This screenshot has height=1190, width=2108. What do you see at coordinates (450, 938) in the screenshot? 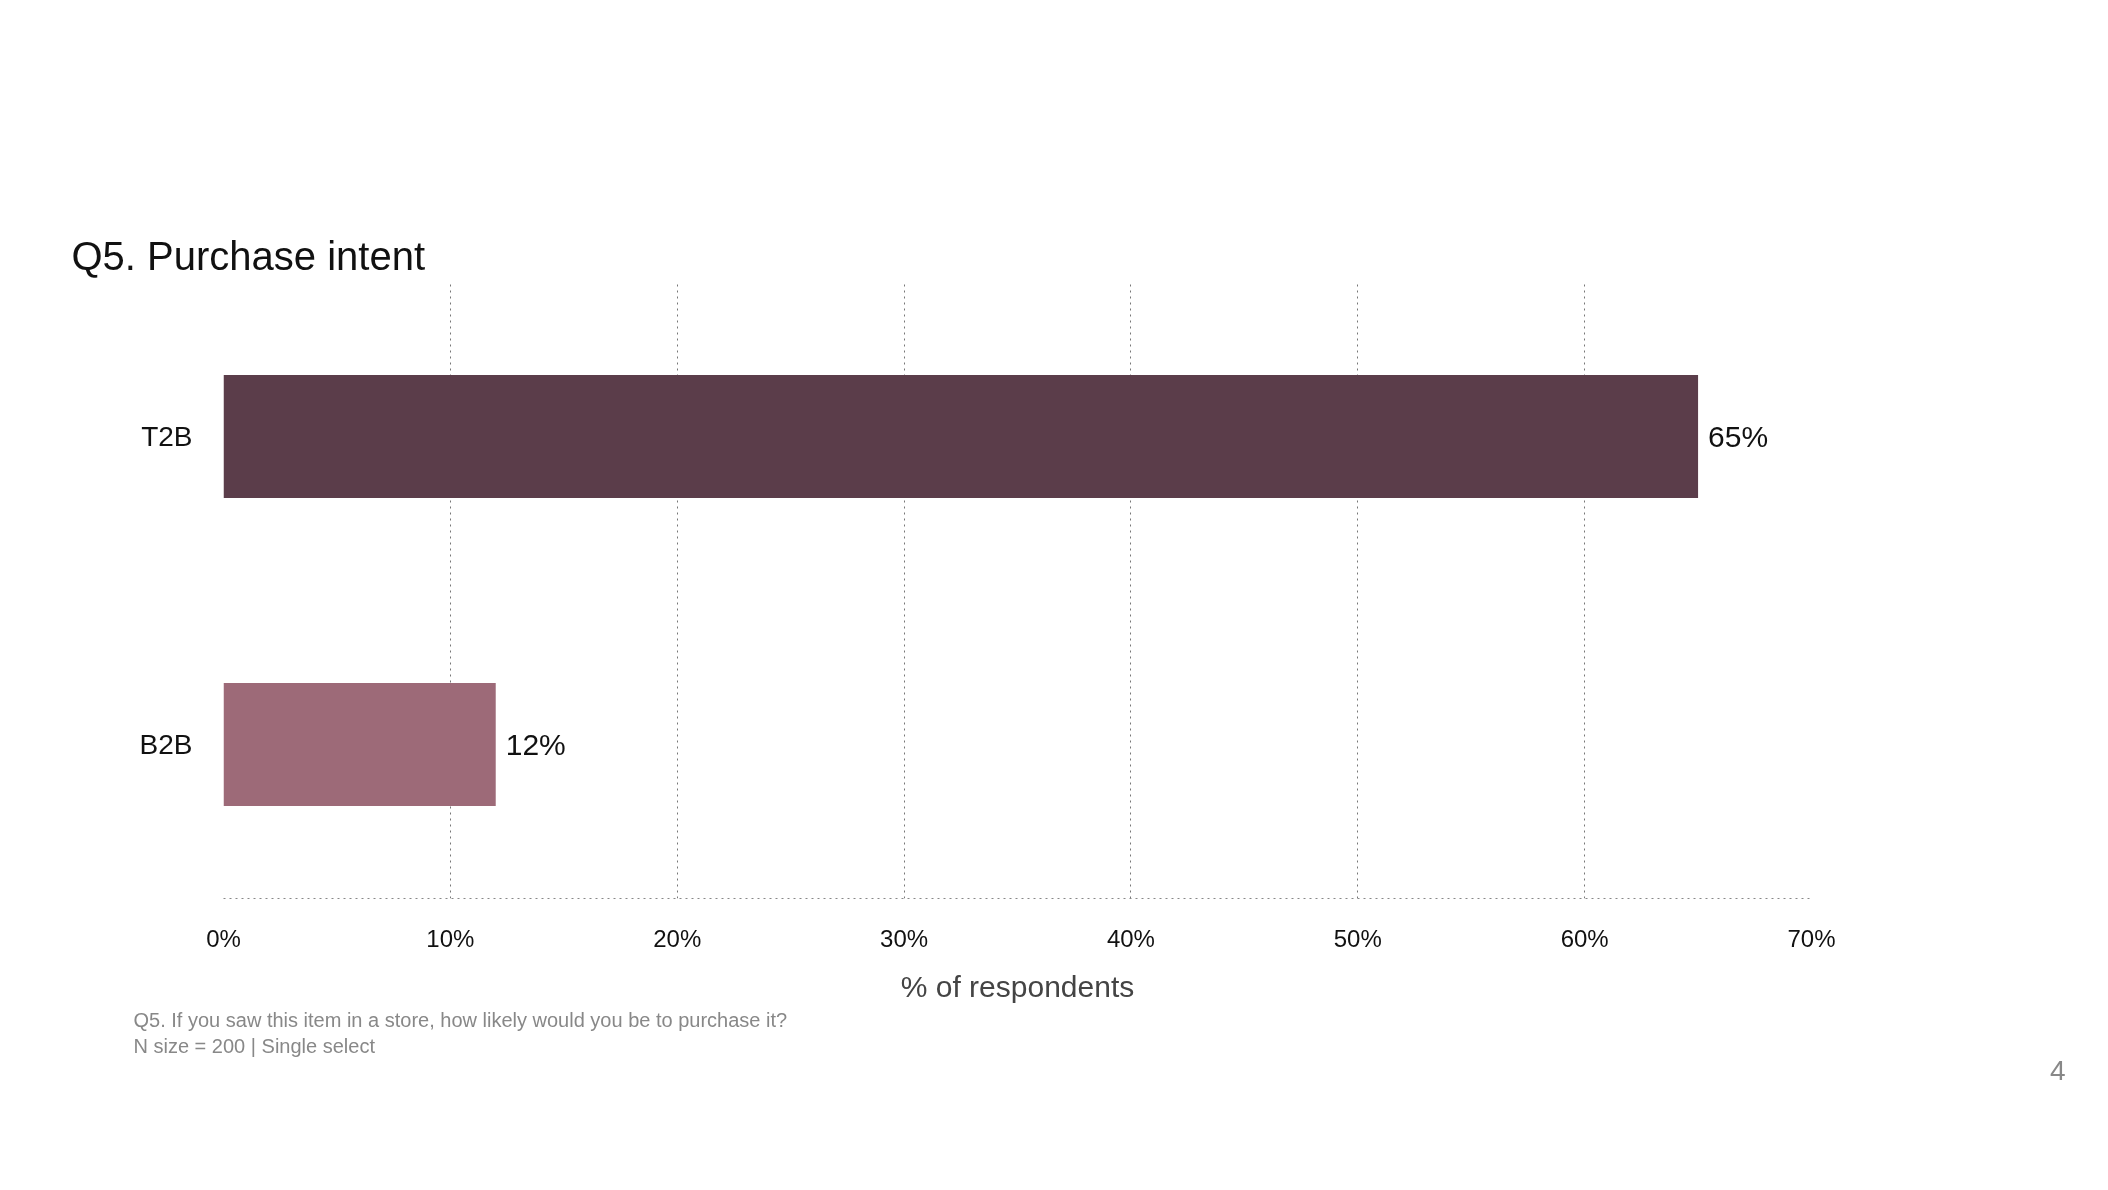
I see `x-tick-label: 10%` at bounding box center [450, 938].